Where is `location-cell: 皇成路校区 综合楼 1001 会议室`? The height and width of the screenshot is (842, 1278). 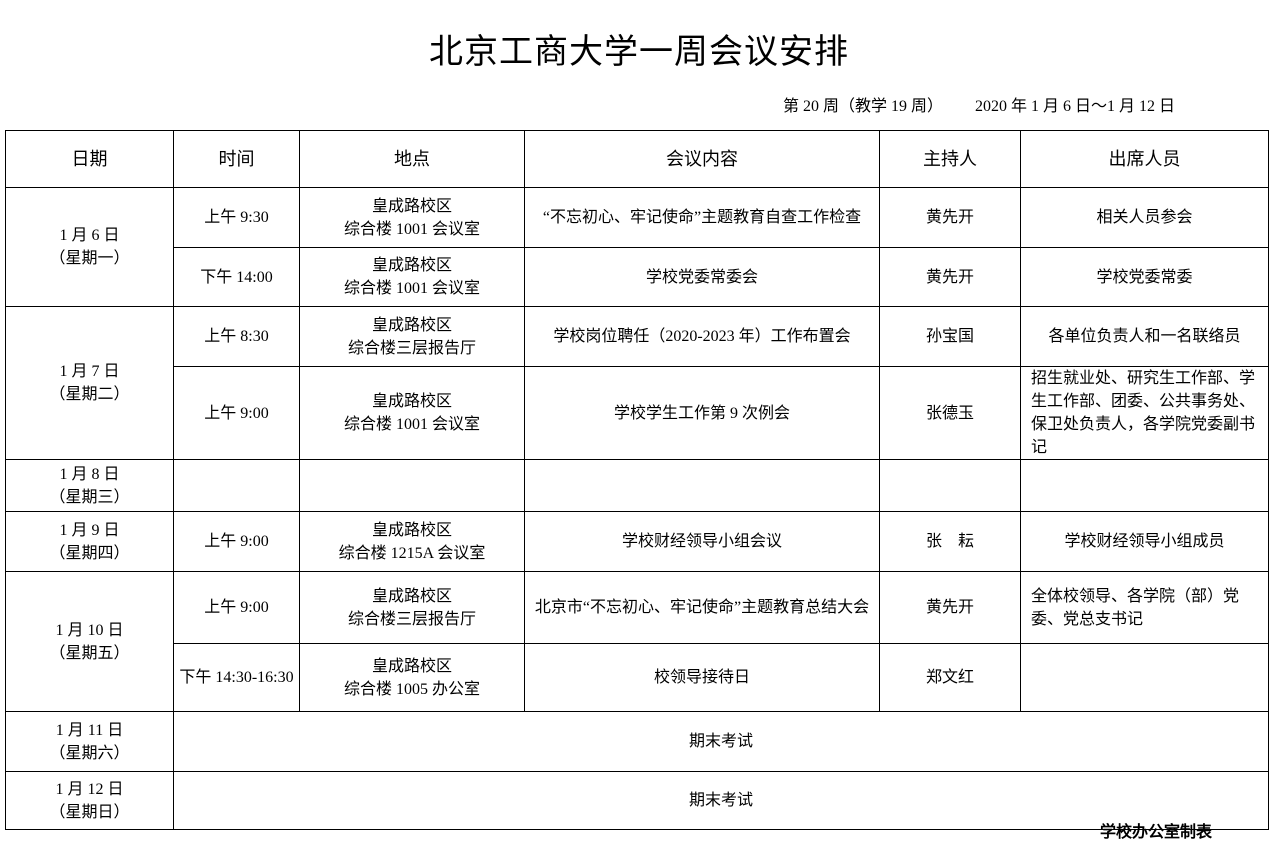
location-cell: 皇成路校区 综合楼 1001 会议室 is located at coordinates (412, 217).